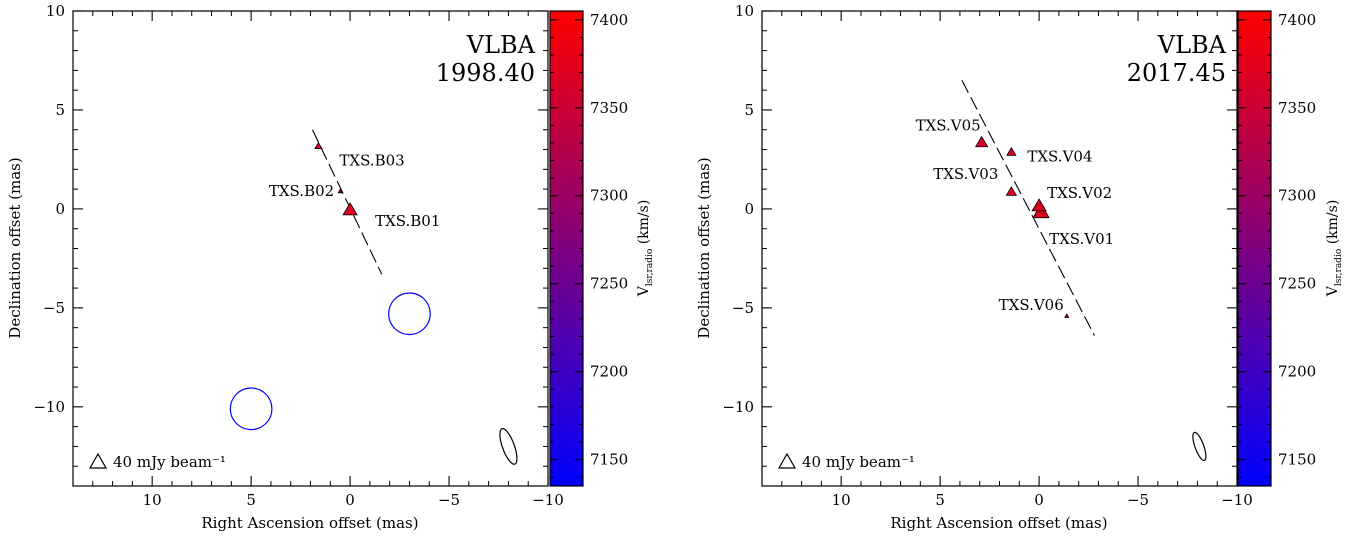 The image size is (1360, 538). Describe the element at coordinates (644, 224) in the screenshot. I see `colorbar-label-unit-1: (km/s)` at that location.